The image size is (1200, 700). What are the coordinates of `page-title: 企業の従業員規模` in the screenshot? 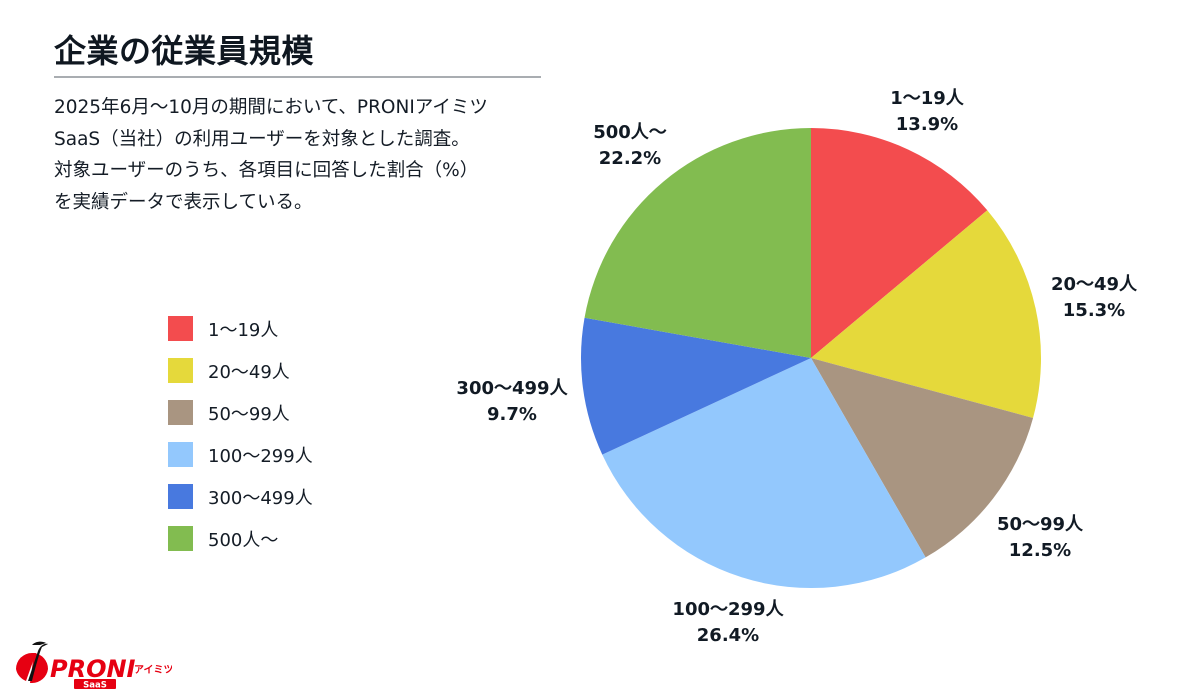 It's located at (184, 51).